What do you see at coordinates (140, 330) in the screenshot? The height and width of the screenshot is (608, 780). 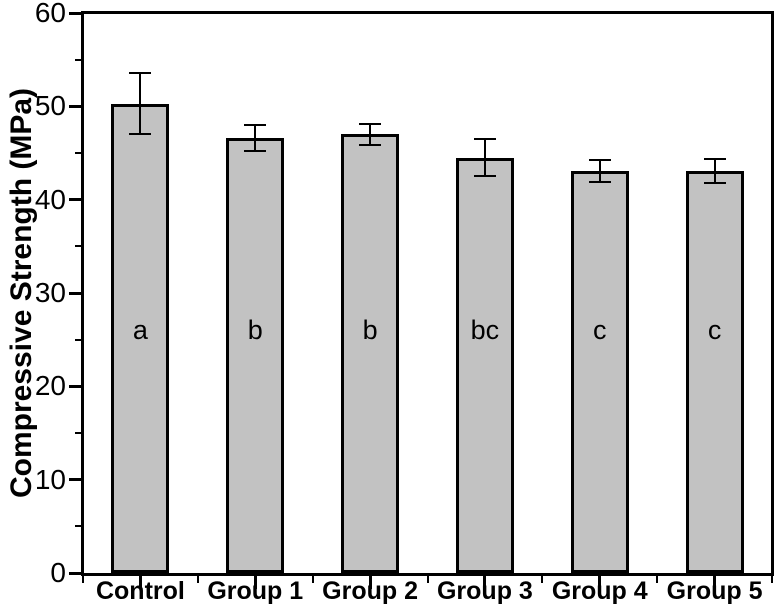 I see `significance-letter: a` at bounding box center [140, 330].